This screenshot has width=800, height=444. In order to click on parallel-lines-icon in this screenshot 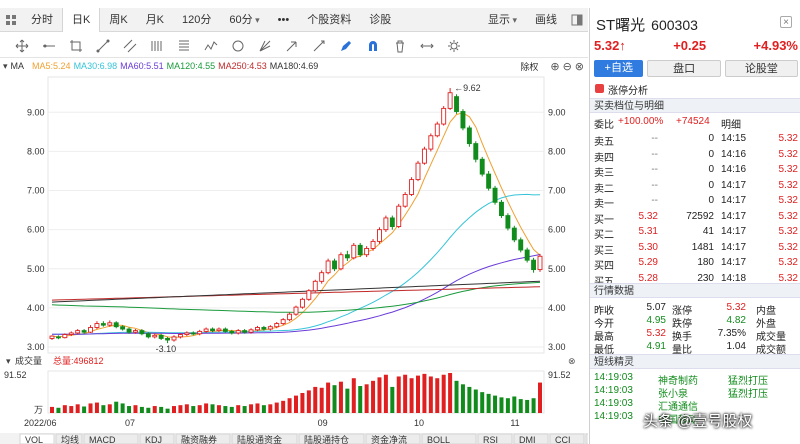, I will do `click(129, 46)`.